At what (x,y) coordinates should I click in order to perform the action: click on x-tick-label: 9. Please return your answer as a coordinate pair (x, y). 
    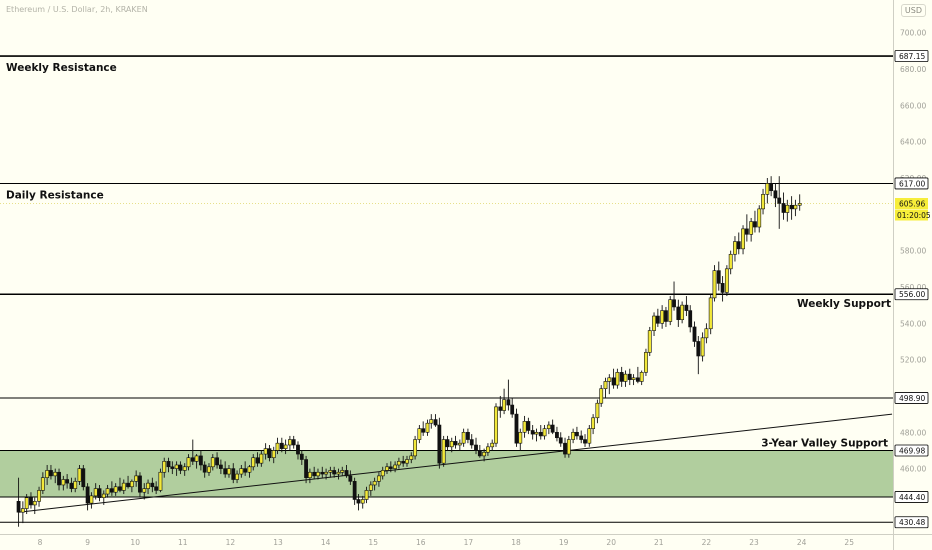
    Looking at the image, I should click on (87, 542).